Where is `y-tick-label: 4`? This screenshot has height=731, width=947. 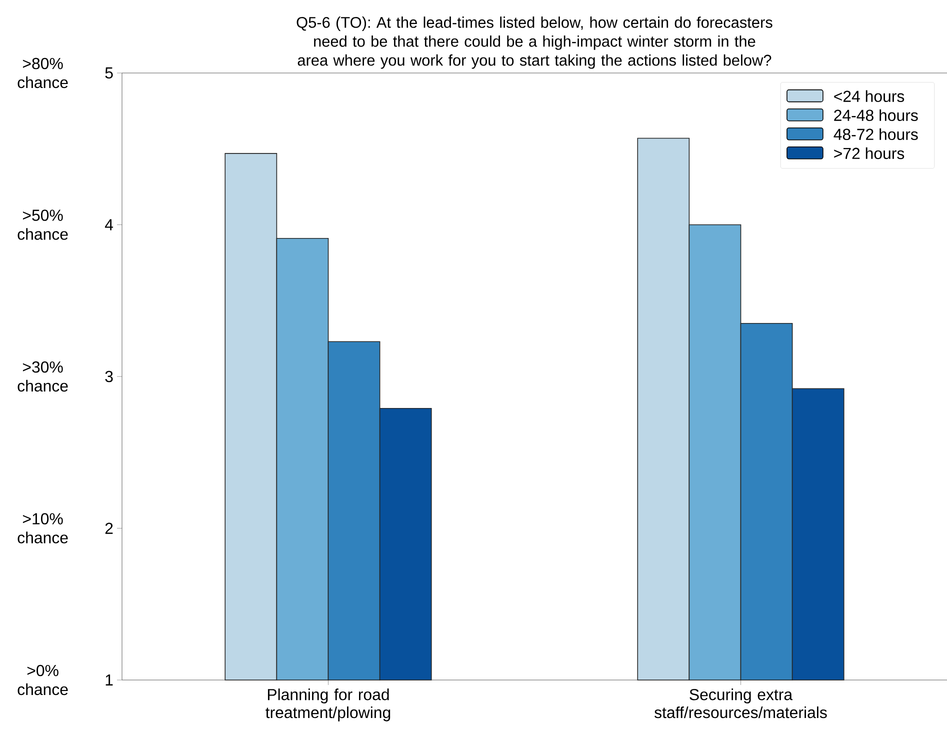 y-tick-label: 4 is located at coordinates (109, 224).